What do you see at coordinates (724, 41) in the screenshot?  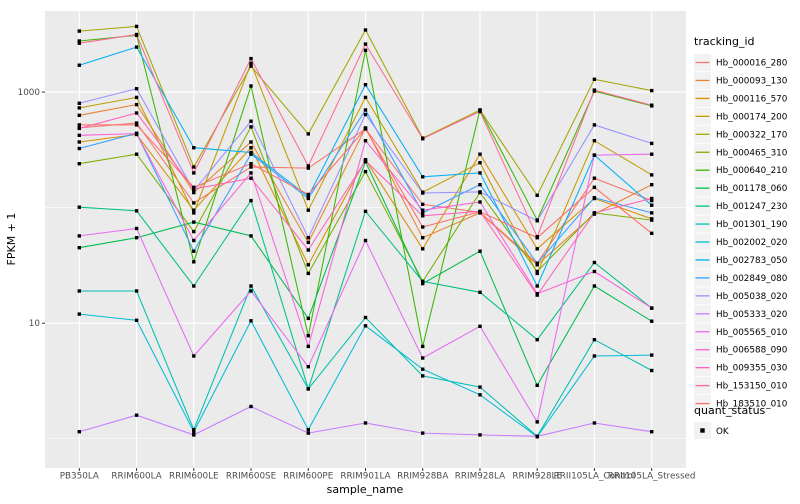 I see `legend-title: tracking_id` at bounding box center [724, 41].